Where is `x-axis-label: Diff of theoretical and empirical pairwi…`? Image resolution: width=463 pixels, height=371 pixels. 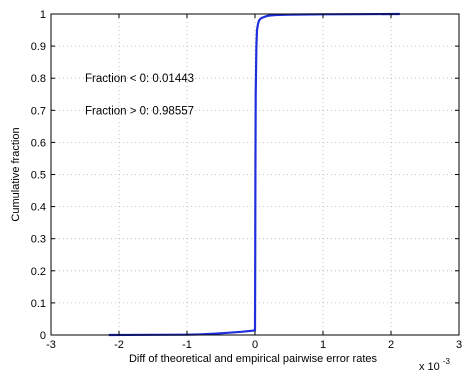
x-axis-label: Diff of theoretical and empirical pairwi… is located at coordinates (253, 359).